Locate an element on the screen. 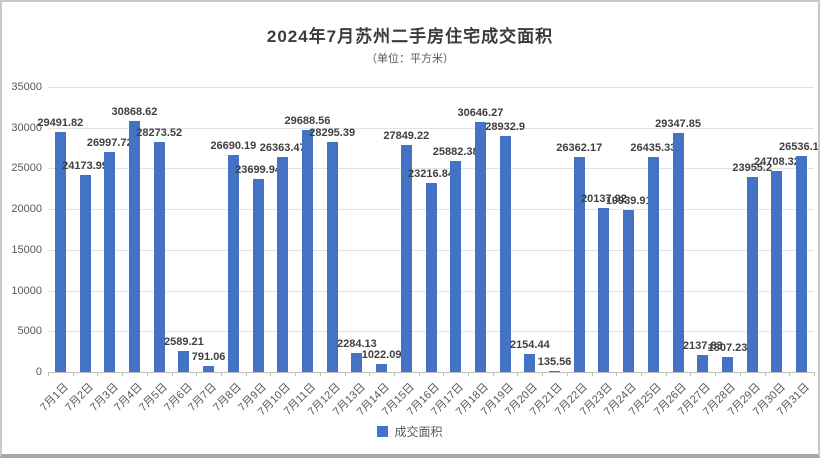 This screenshot has height=458, width=820. bar-value-label: 25882.38 is located at coordinates (455, 152).